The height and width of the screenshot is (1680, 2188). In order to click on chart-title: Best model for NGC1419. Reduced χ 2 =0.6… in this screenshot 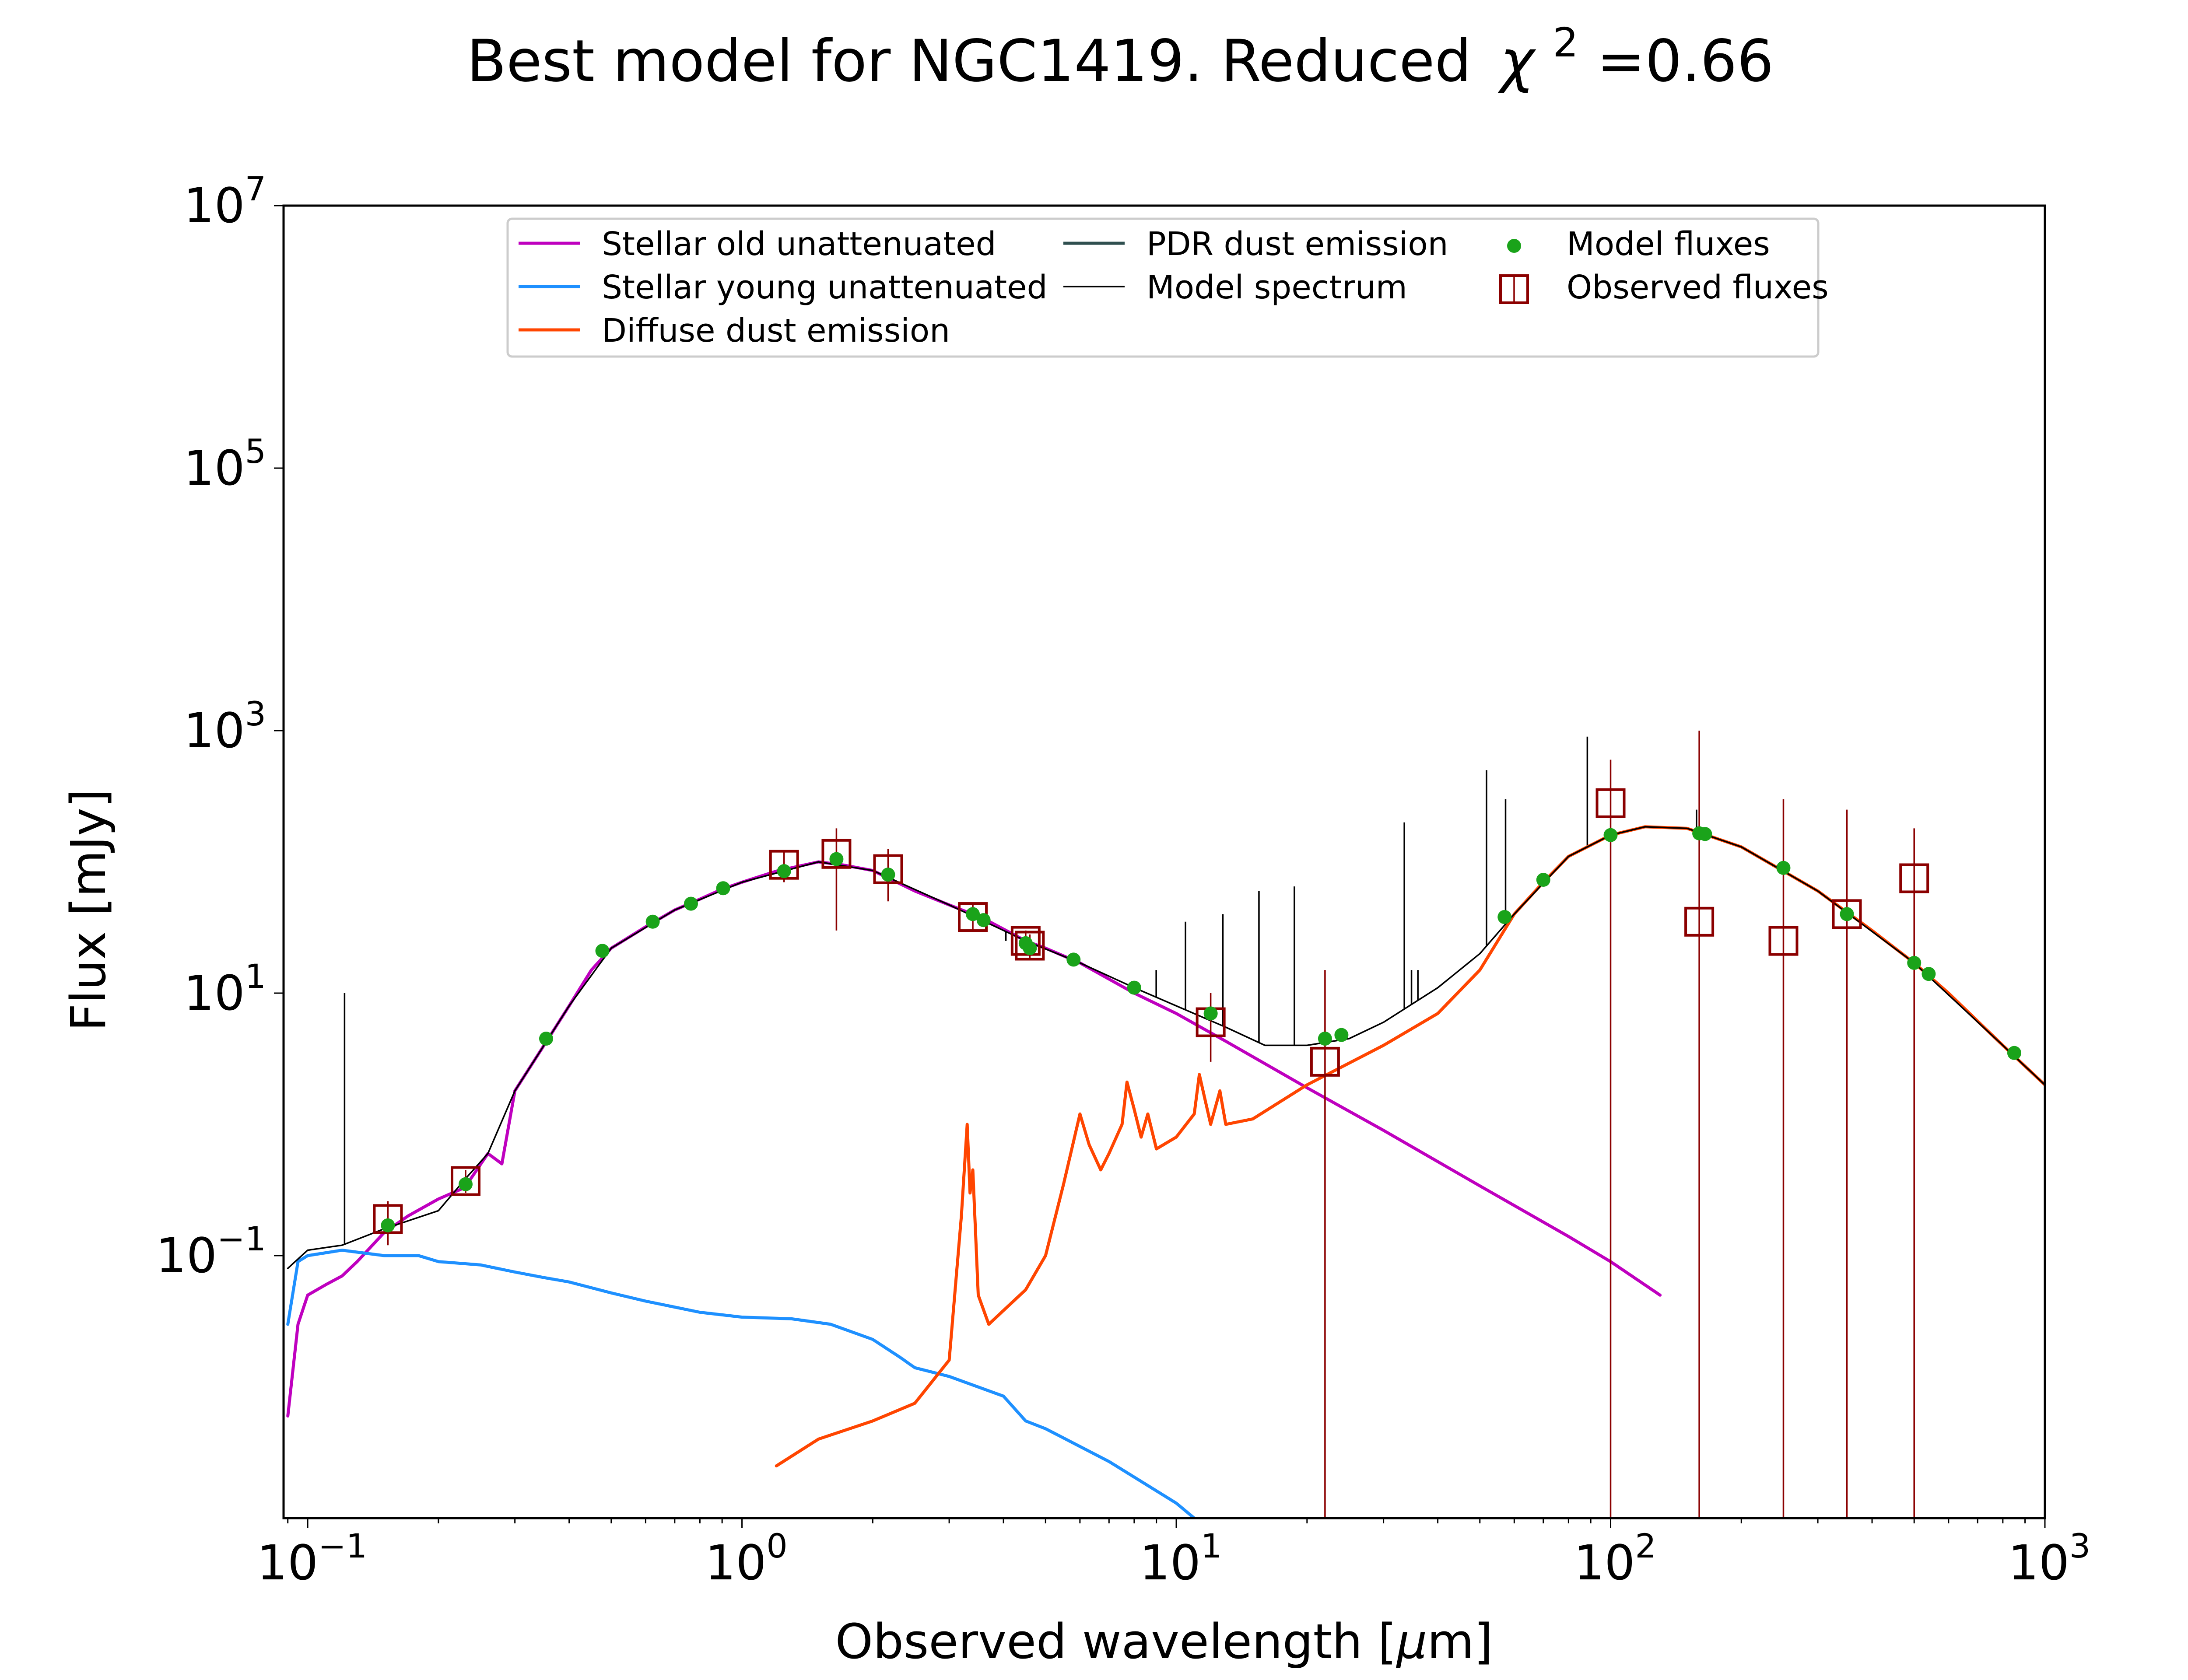, I will do `click(1120, 49)`.